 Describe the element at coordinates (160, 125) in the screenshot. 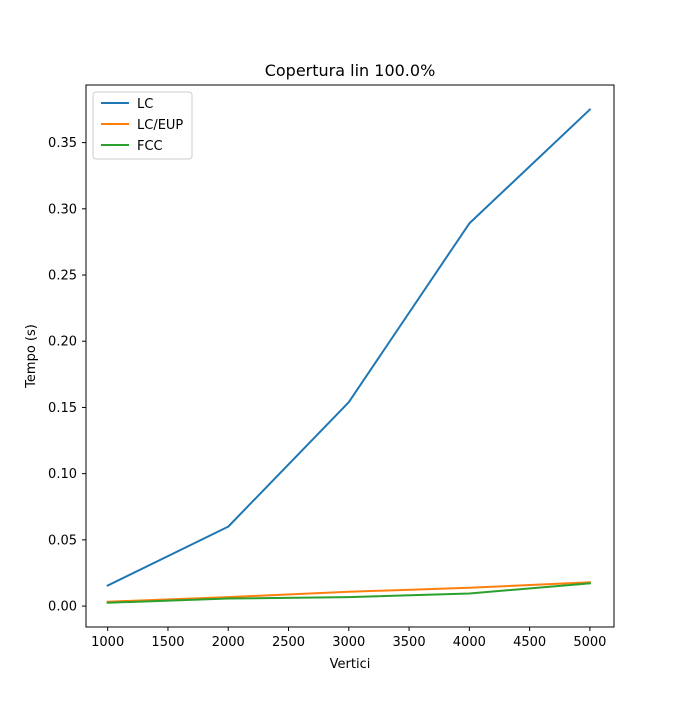

I see `legend-label: LC/EUP` at that location.